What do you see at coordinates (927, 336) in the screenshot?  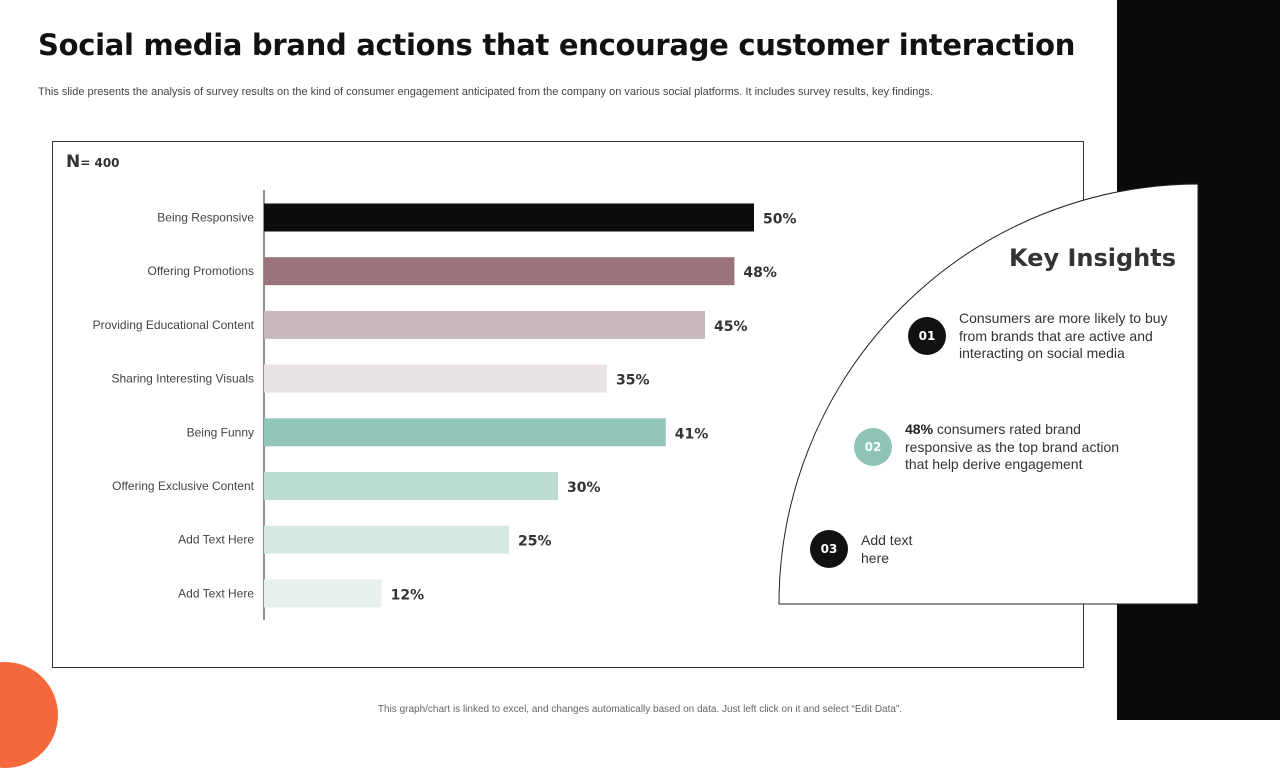 I see `insight-badge-01: 01` at bounding box center [927, 336].